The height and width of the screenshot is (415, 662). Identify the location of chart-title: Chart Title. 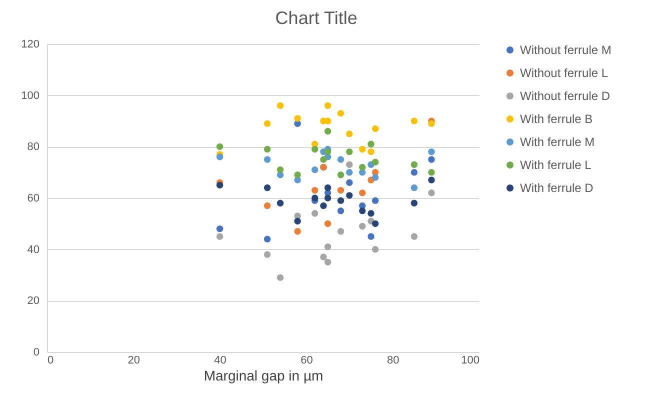
(316, 18).